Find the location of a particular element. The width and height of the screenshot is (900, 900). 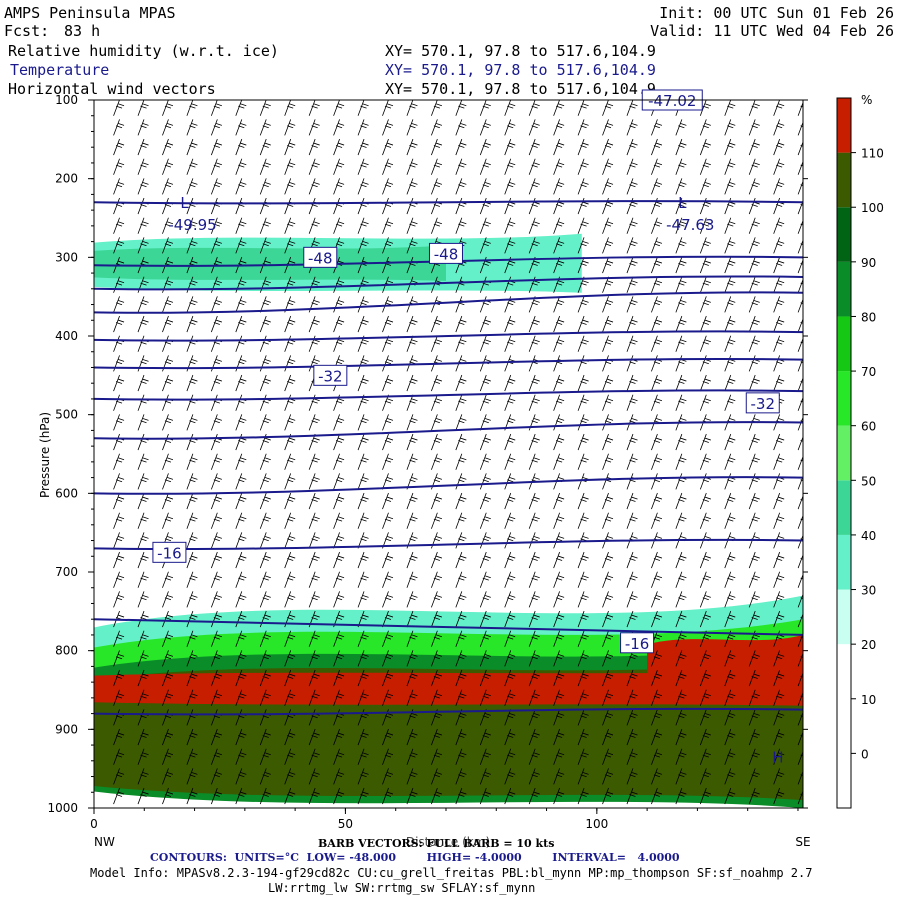

colorbar-label: 40 is located at coordinates (868, 536).